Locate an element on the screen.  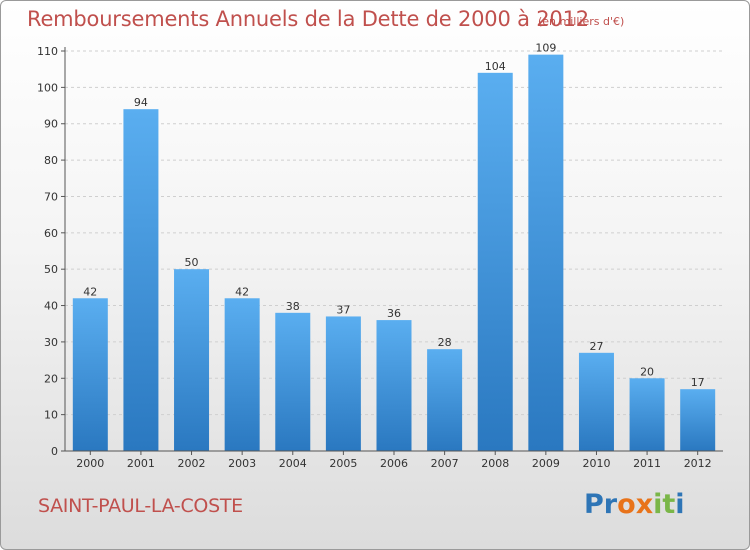
x-tick-label: 2003 is located at coordinates (242, 463).